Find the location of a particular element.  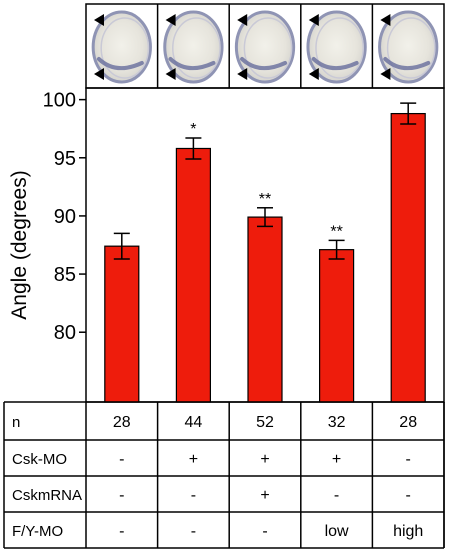

y-tick-label: 85 is located at coordinates (65, 275).